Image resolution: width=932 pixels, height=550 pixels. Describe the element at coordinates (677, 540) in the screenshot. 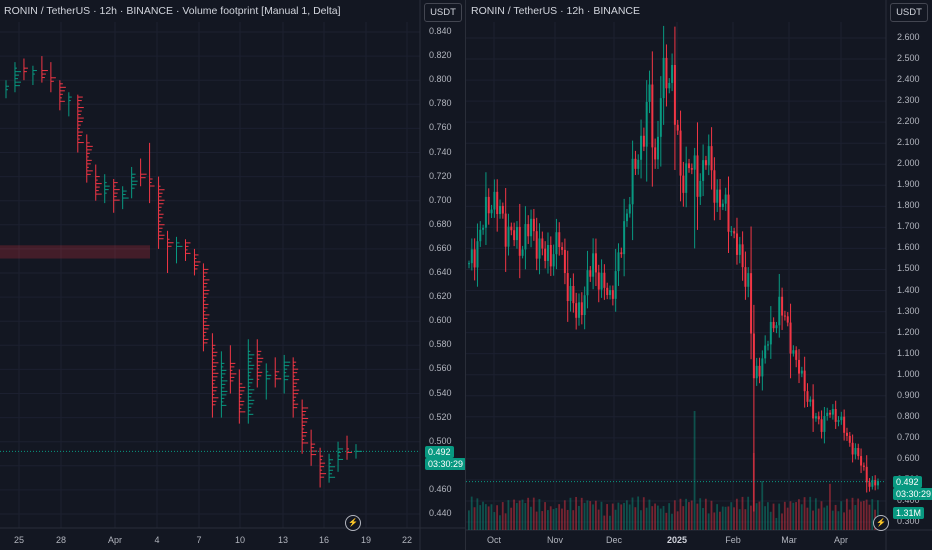

I see `time-tick-label: 2025` at that location.